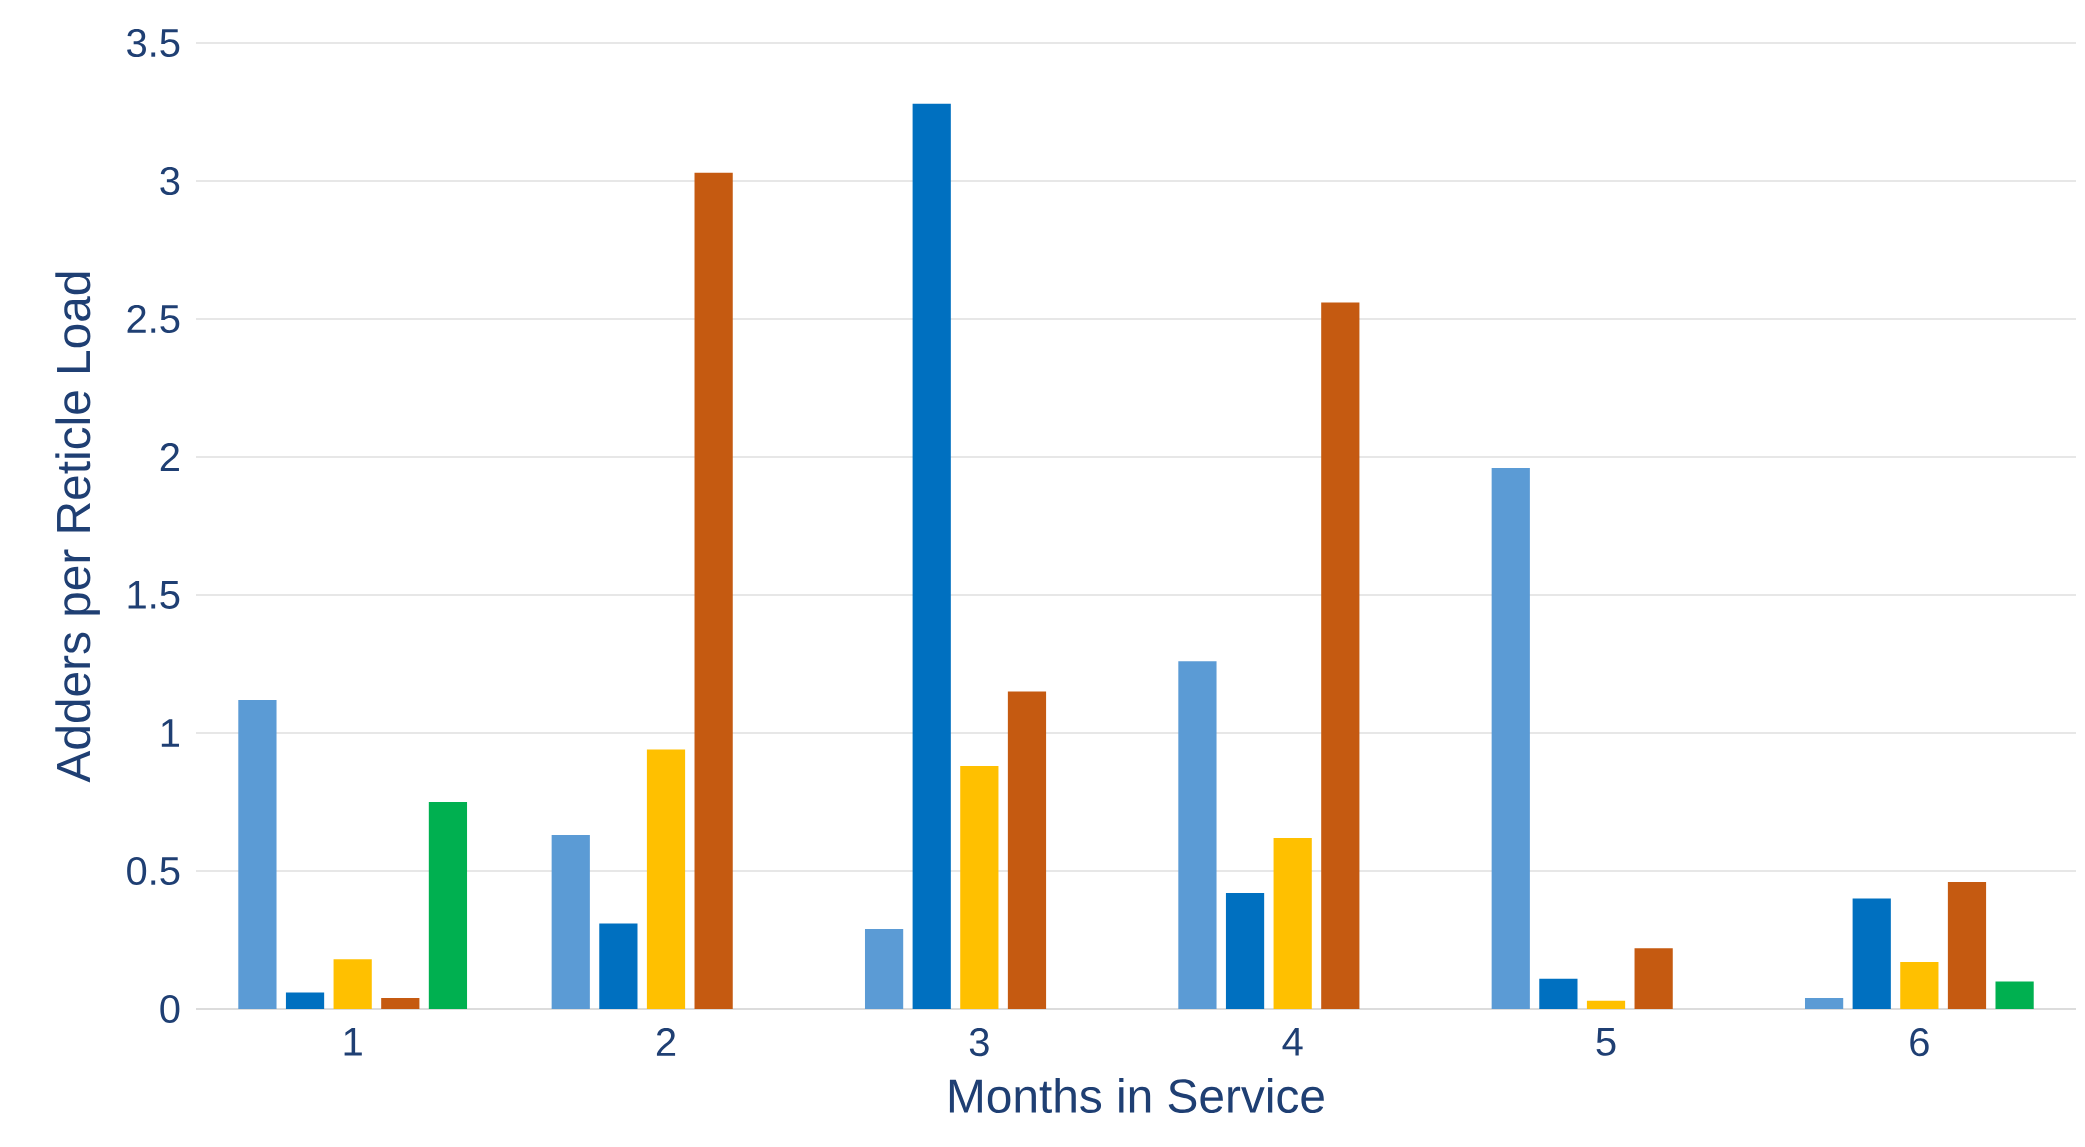  What do you see at coordinates (170, 733) in the screenshot?
I see `y-tick-label: 1` at bounding box center [170, 733].